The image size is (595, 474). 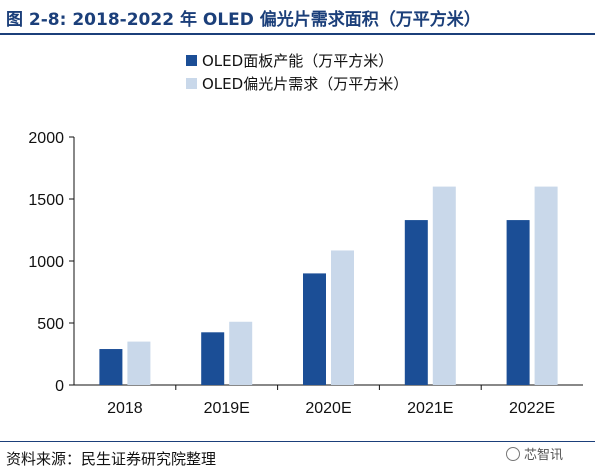 What do you see at coordinates (59, 386) in the screenshot?
I see `y-tick-label: 0` at bounding box center [59, 386].